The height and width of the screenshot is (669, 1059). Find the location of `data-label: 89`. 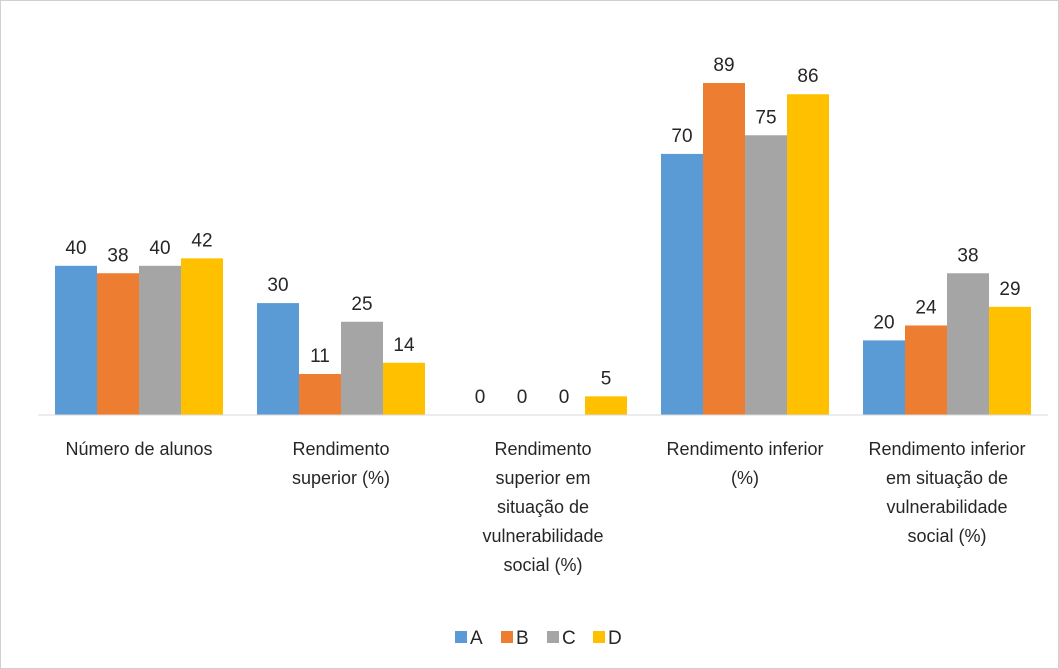

data-label: 89 is located at coordinates (723, 65).